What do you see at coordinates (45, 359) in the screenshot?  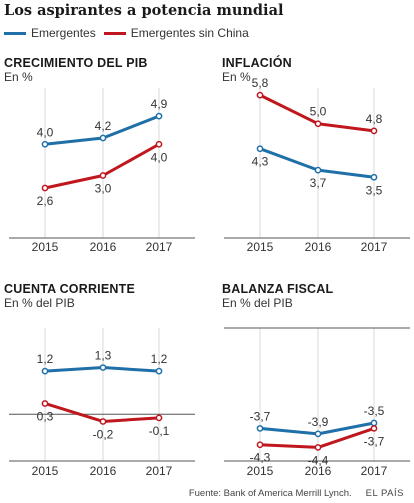 I see `data-label-emergentes-2015: 1,2` at bounding box center [45, 359].